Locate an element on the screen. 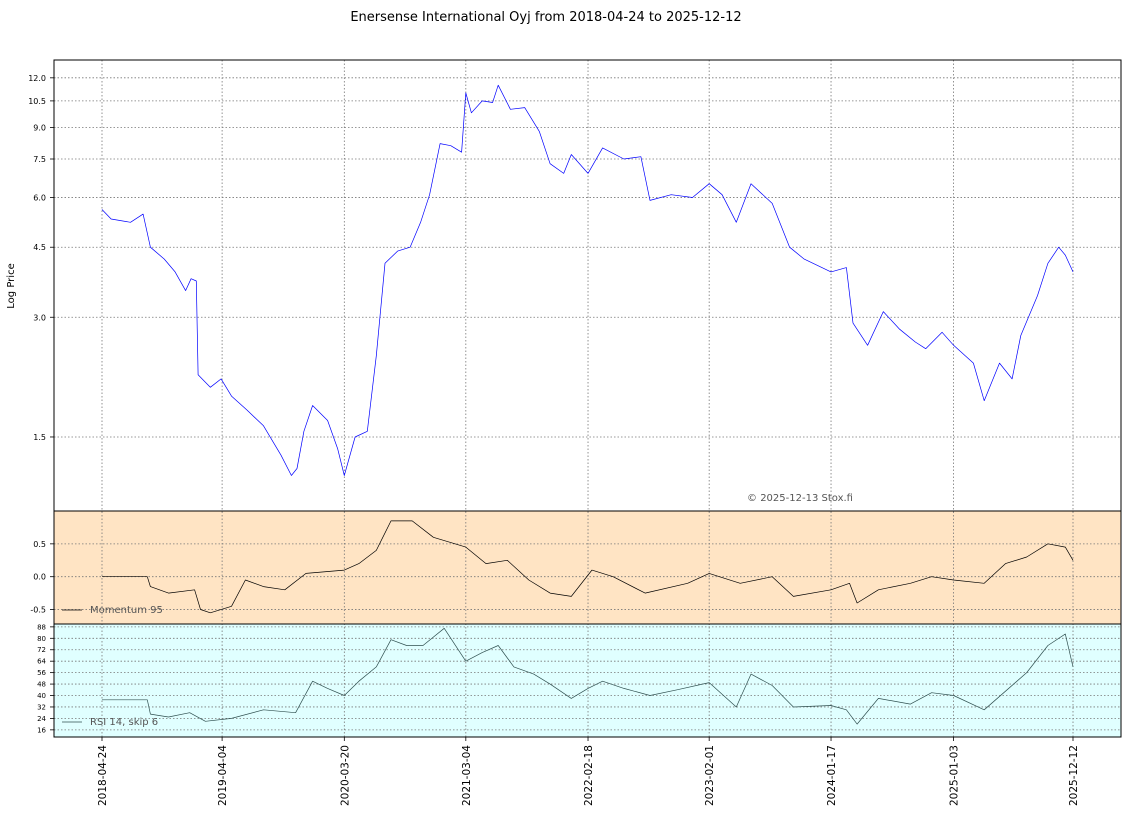 The height and width of the screenshot is (822, 1131). price-y-tick-label: 4.5 is located at coordinates (39, 247).